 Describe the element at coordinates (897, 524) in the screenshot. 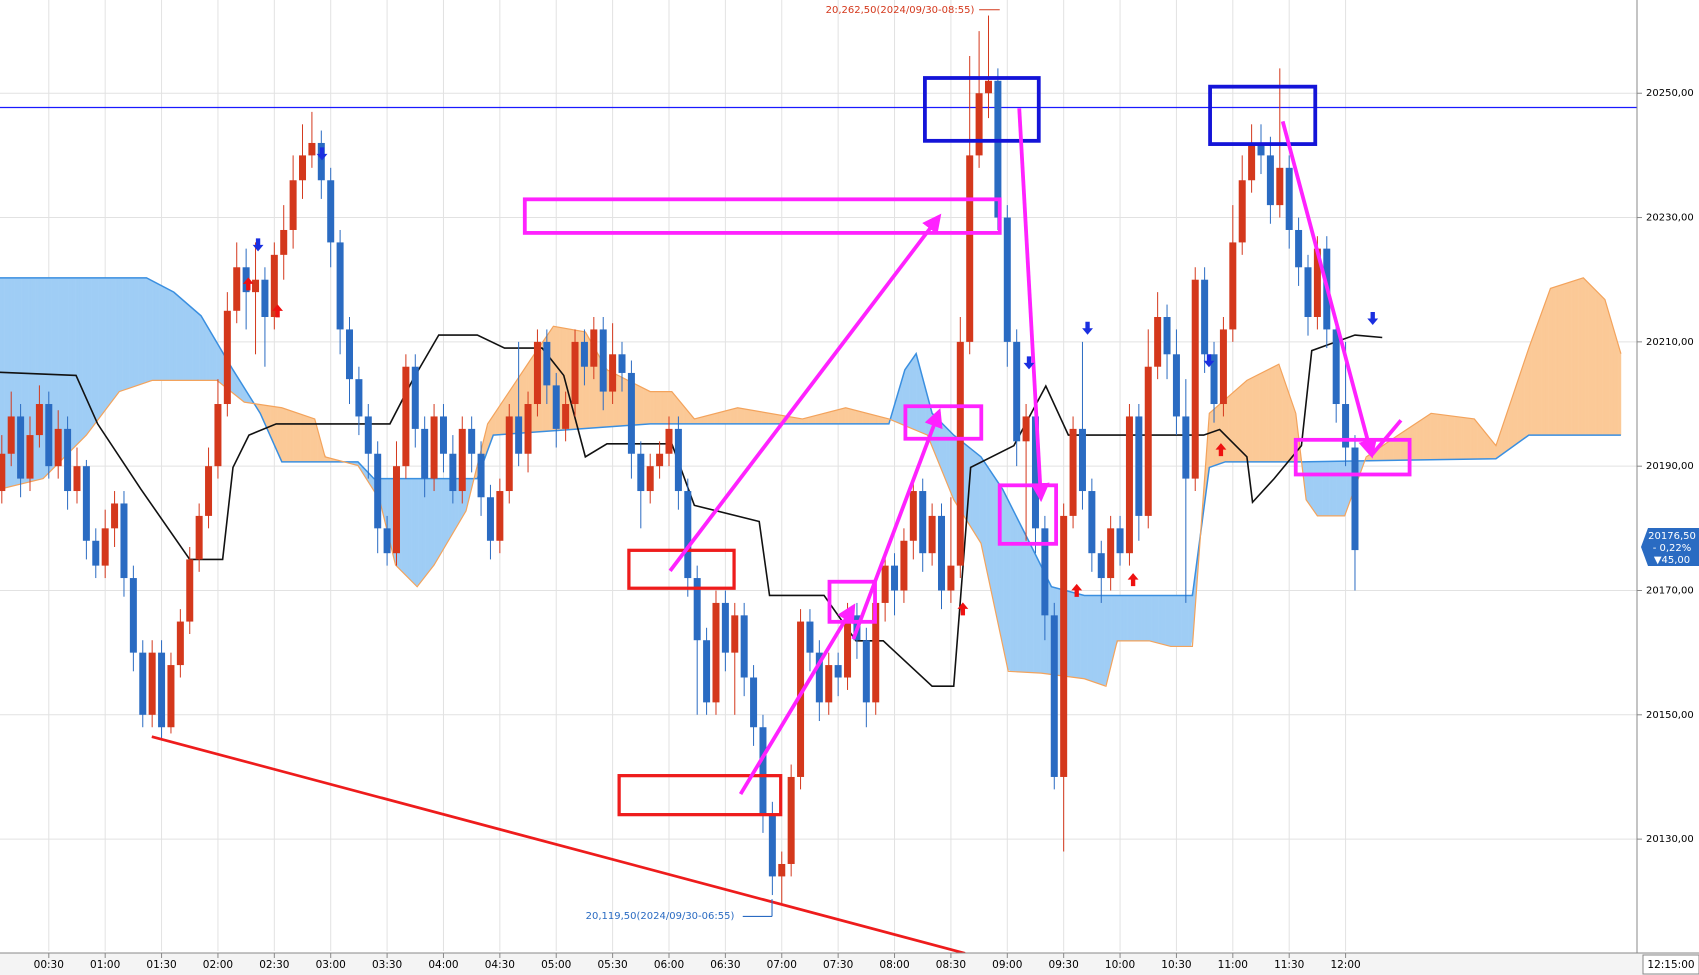

I see `magenta-arrow` at that location.